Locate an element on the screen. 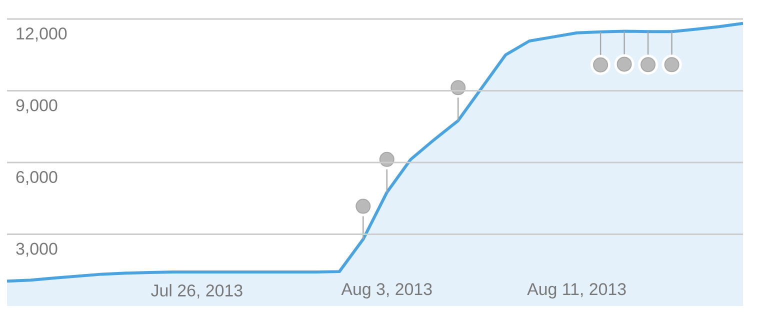 The height and width of the screenshot is (314, 760). y-tick-label: 12,000 is located at coordinates (41, 35).